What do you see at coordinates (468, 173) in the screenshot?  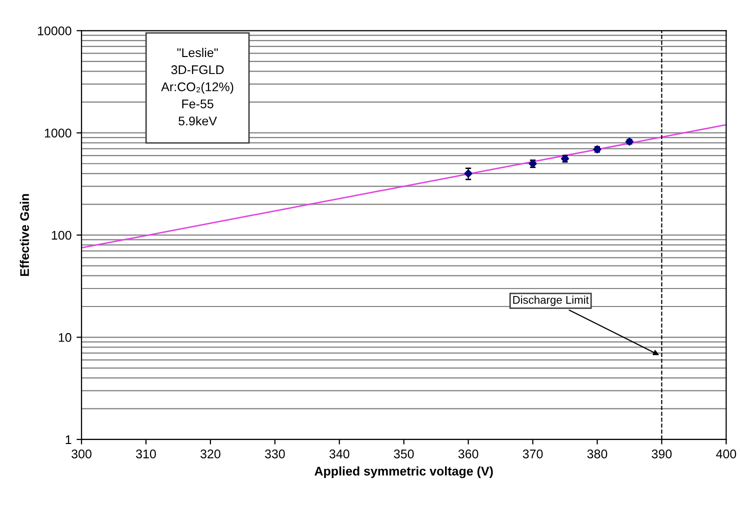 I see `point` at bounding box center [468, 173].